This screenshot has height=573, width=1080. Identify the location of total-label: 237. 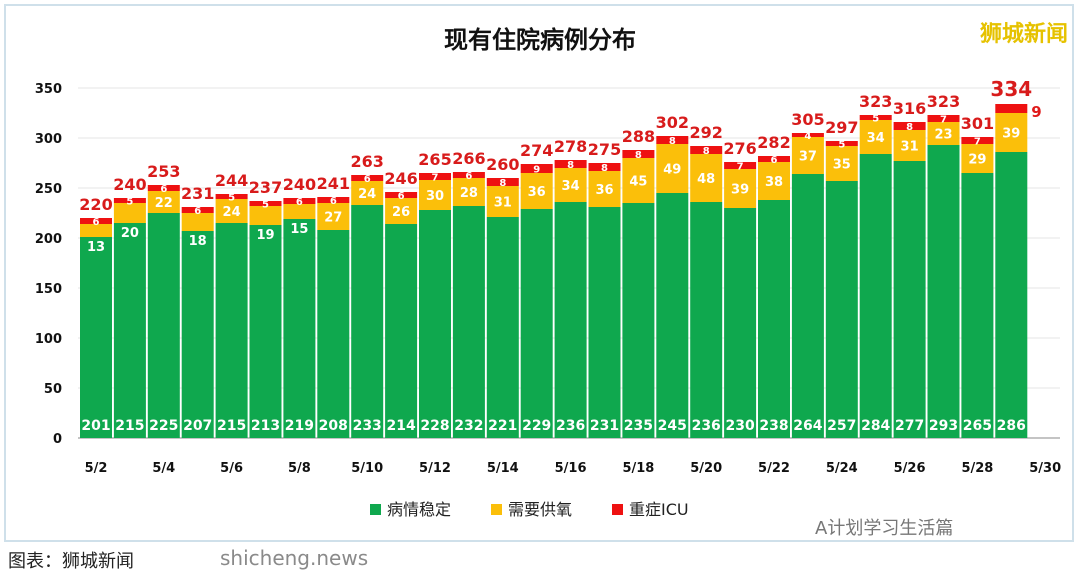
(265, 187).